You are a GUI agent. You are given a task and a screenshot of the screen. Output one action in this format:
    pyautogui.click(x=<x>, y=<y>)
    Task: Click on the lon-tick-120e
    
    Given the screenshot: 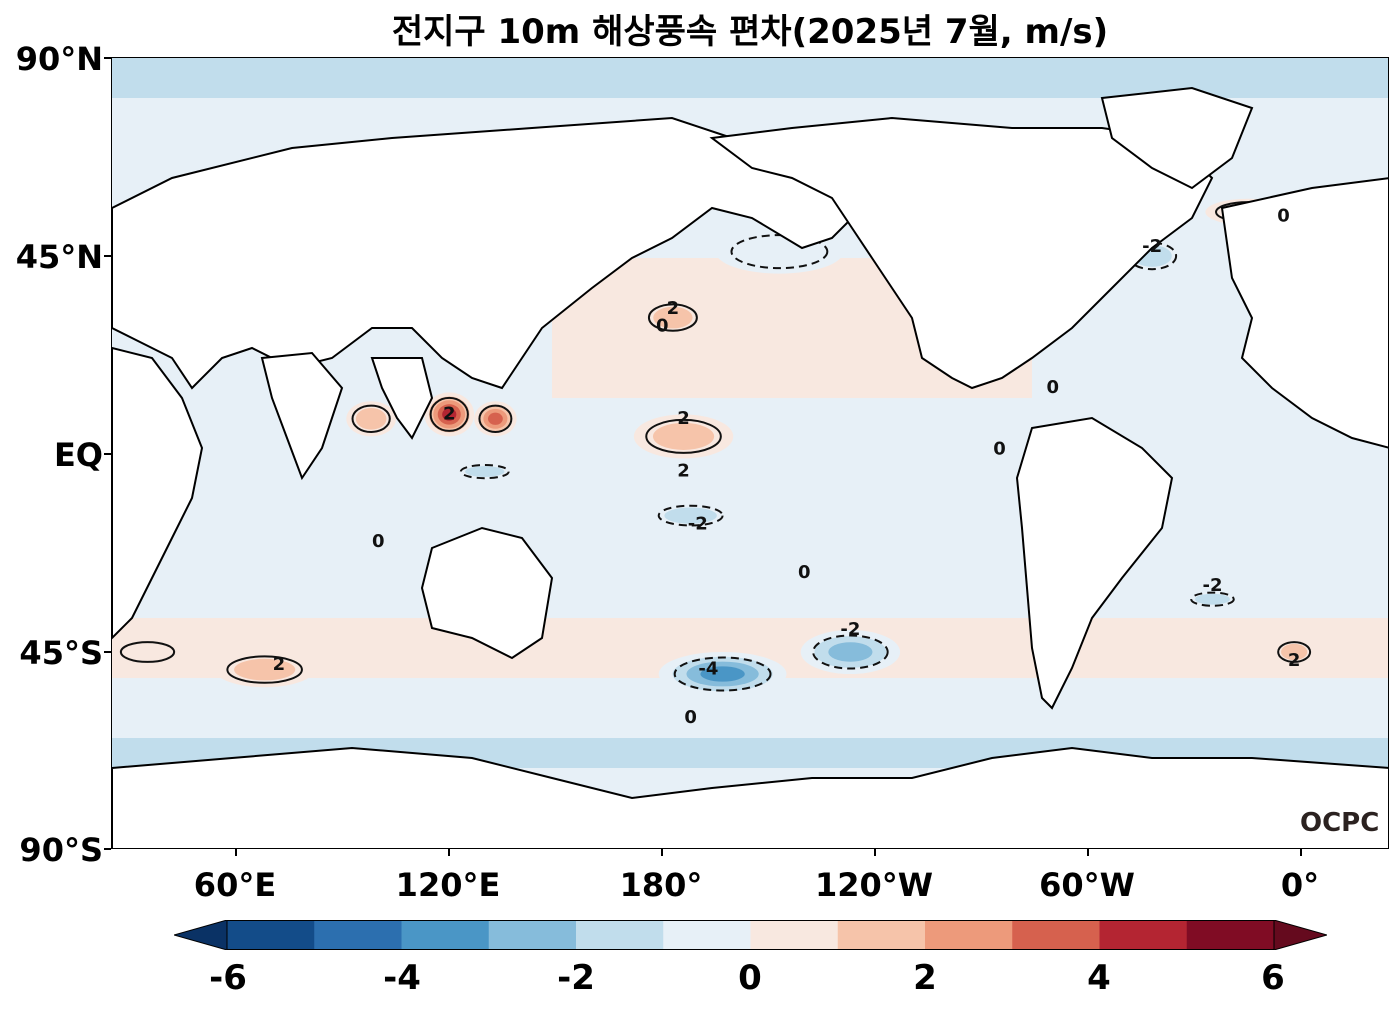 What is the action you would take?
    pyautogui.click(x=449, y=852)
    